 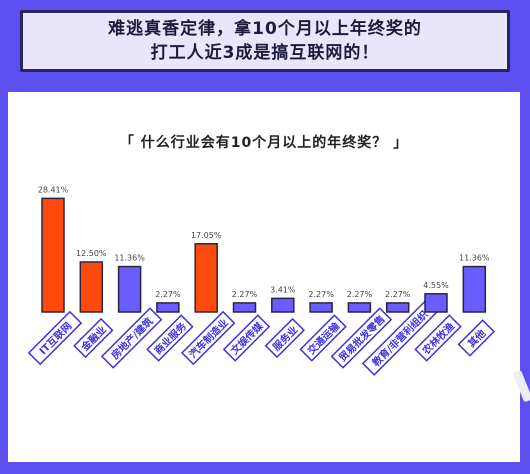 I want to click on data-label-1: 12.50%, so click(x=91, y=253).